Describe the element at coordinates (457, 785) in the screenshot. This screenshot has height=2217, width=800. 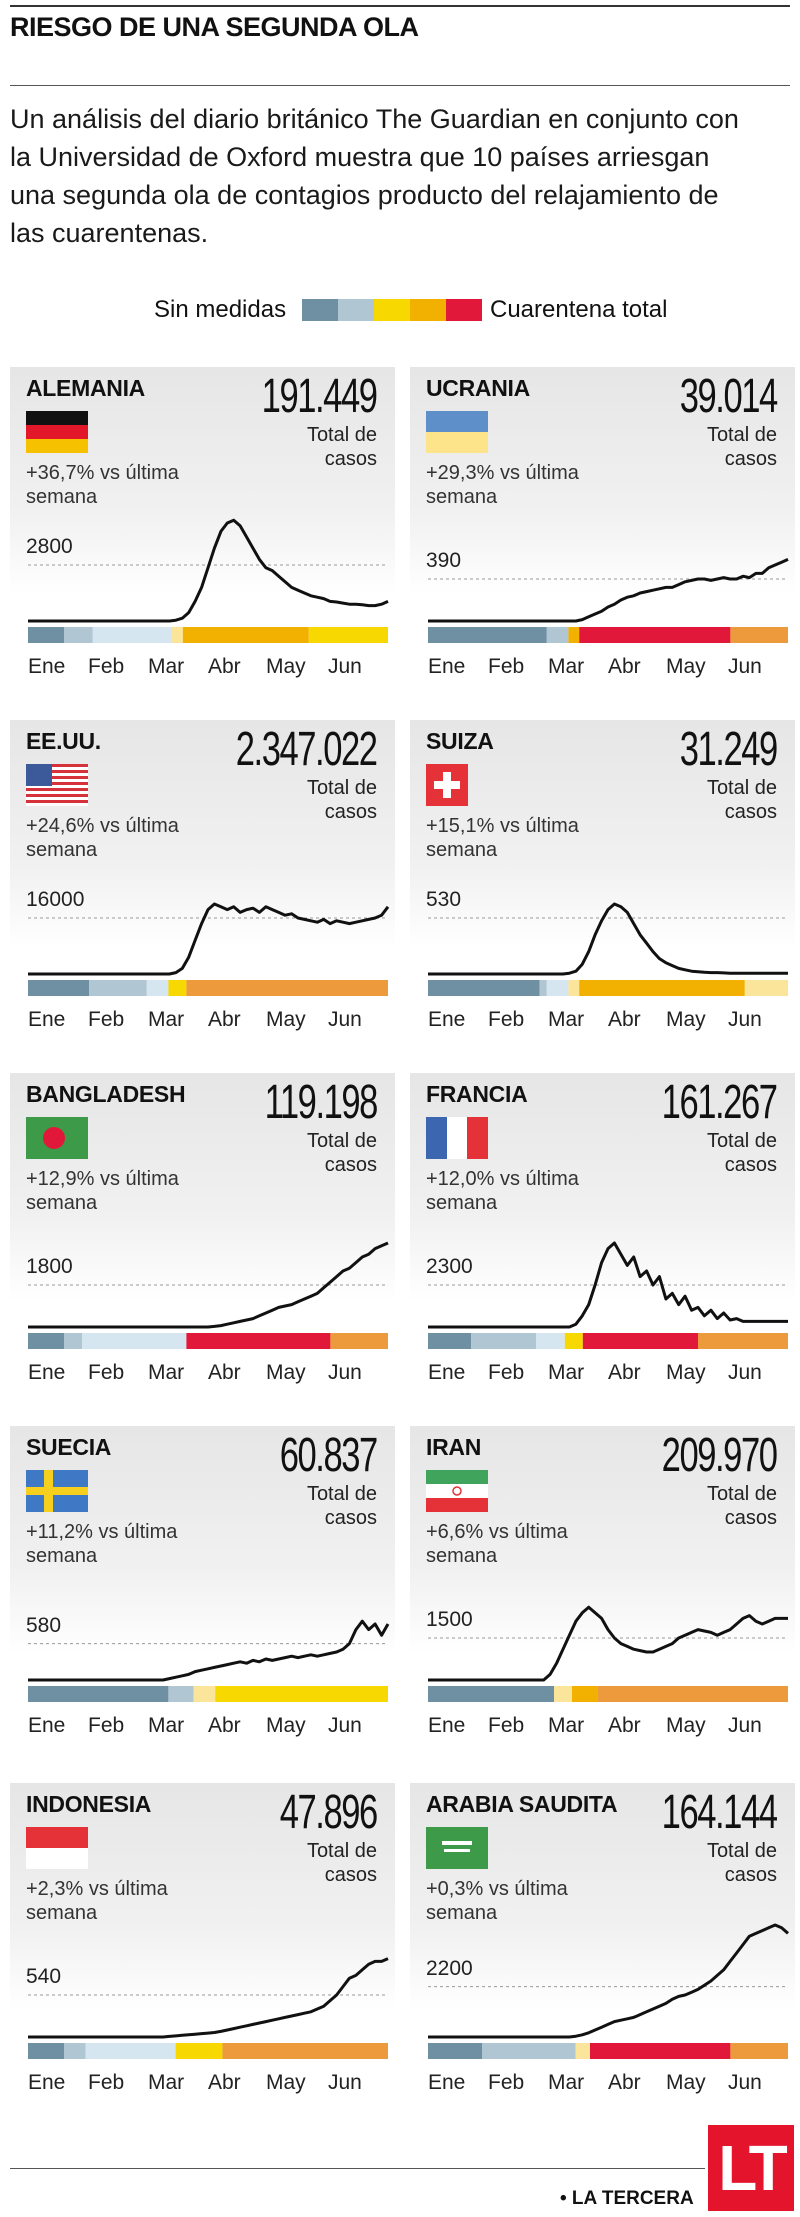
I see `flag-ch-icon` at that location.